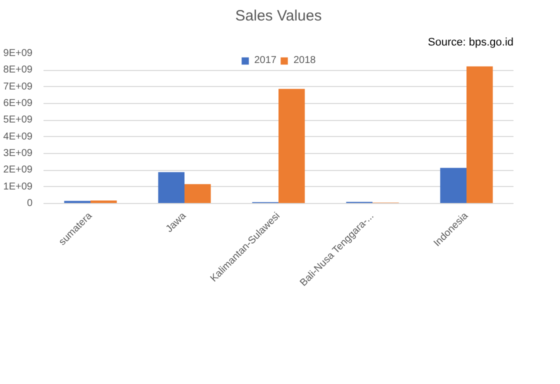  Describe the element at coordinates (18, 186) in the screenshot. I see `y-tick-label: 1E+09` at that location.